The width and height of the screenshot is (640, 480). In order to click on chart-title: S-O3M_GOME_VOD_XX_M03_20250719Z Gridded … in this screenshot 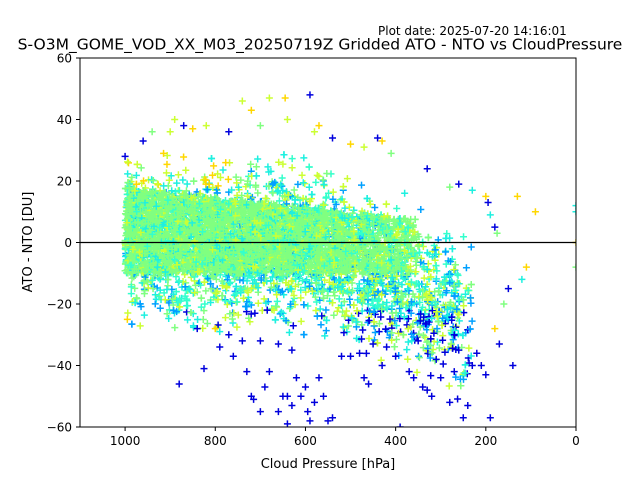, I will do `click(320, 45)`.